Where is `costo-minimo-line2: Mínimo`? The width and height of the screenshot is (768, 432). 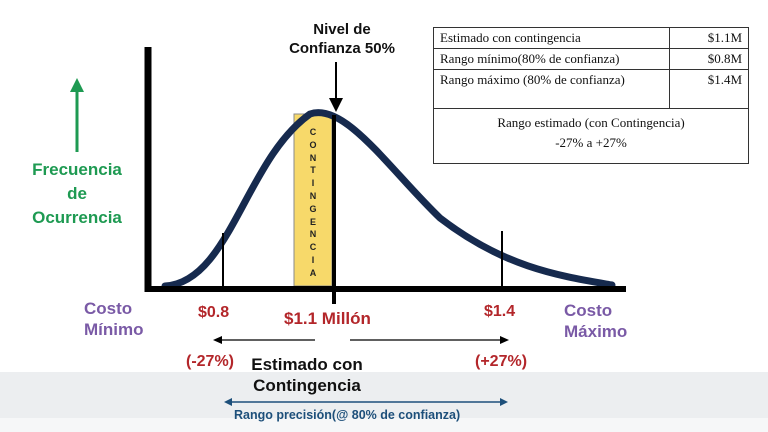
costo-minimo-line2: Mínimo is located at coordinates (114, 329).